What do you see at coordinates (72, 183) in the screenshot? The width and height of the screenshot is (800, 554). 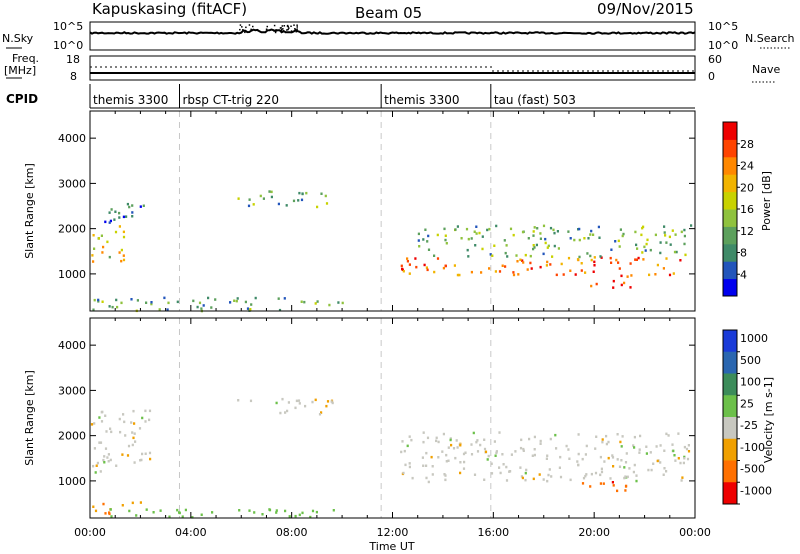 I see `y-tick-label: 3000` at bounding box center [72, 183].